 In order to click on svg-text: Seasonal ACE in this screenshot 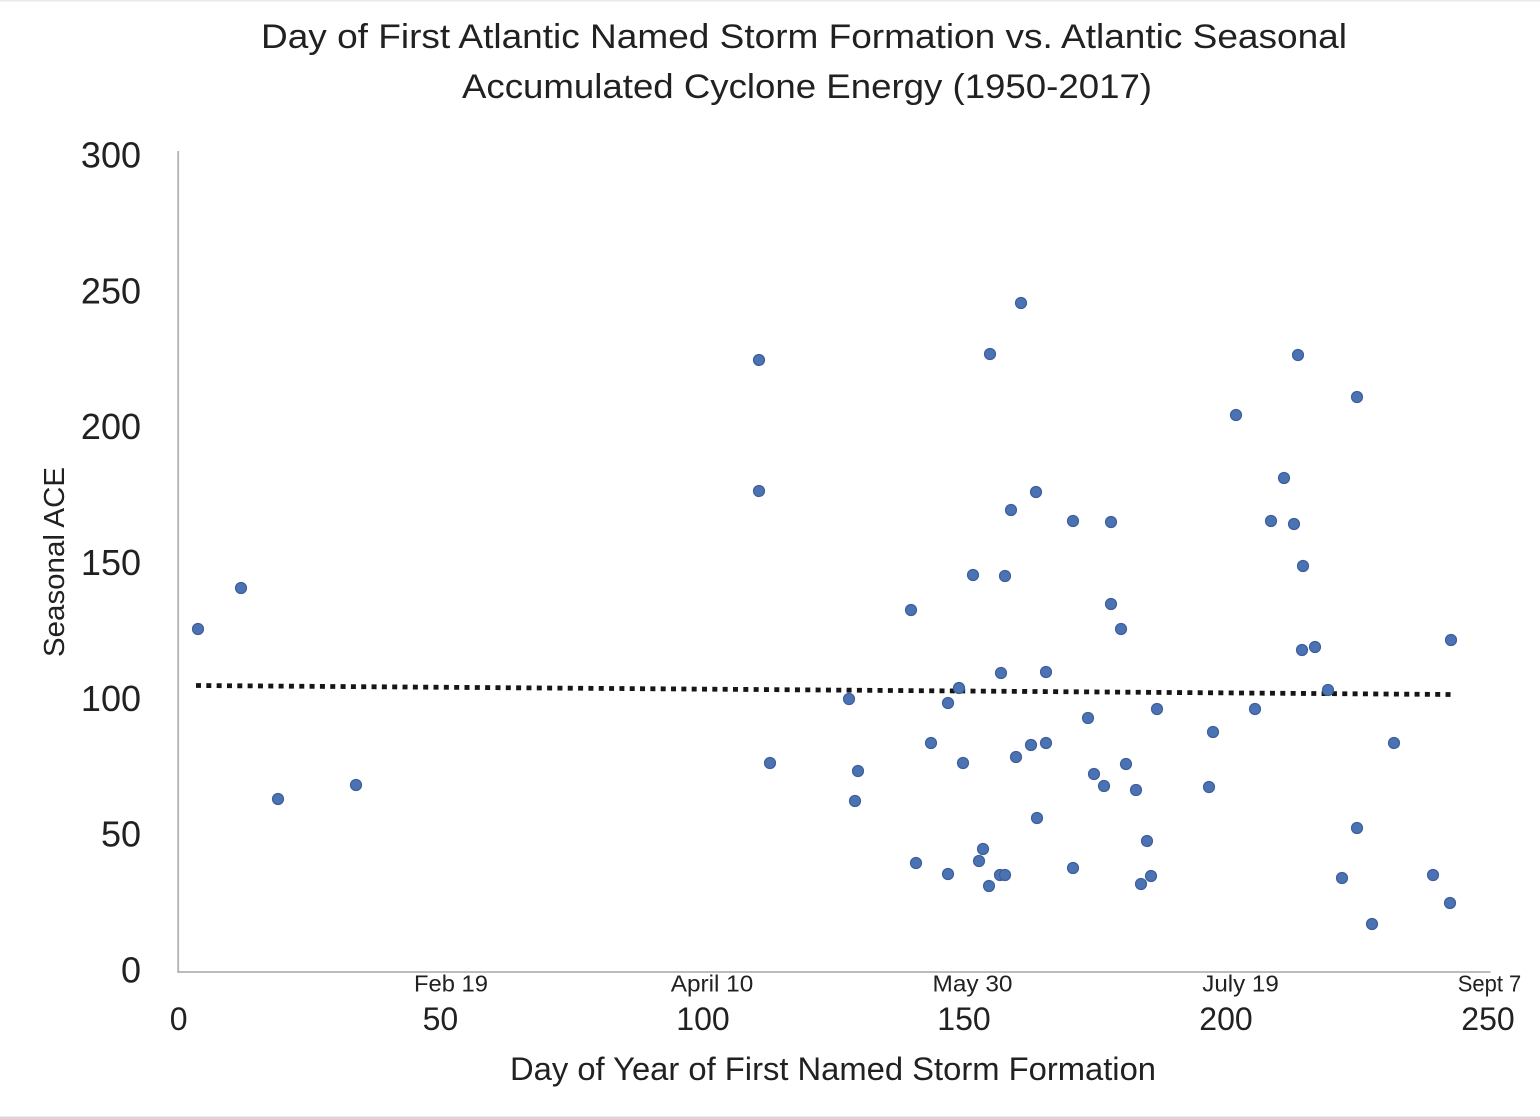, I will do `click(55, 562)`.